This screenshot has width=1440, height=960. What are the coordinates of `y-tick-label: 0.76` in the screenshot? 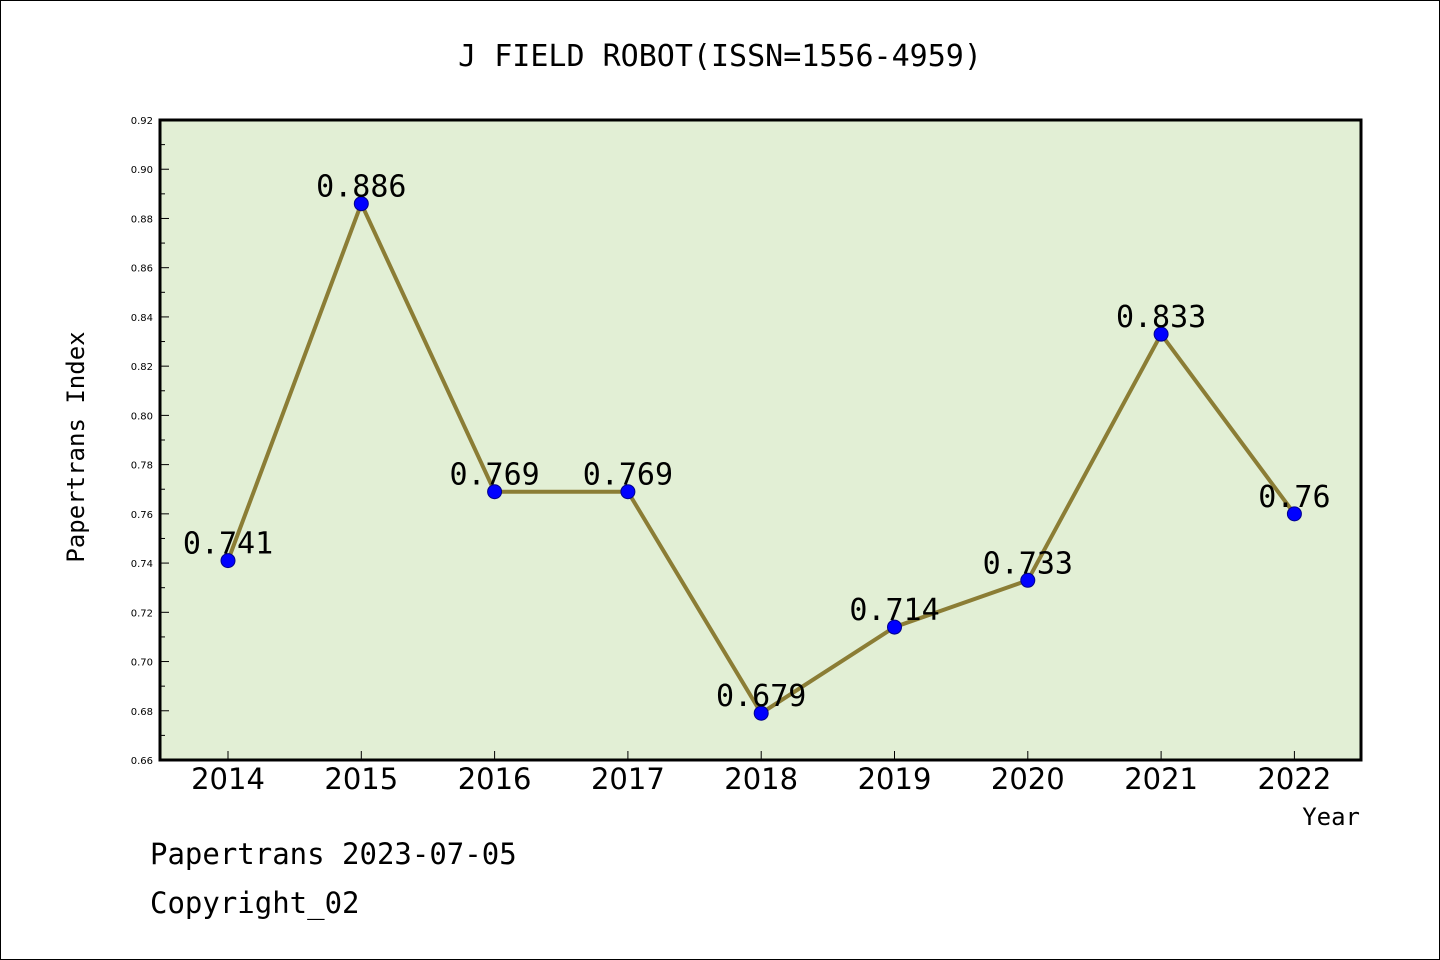 It's located at (142, 515).